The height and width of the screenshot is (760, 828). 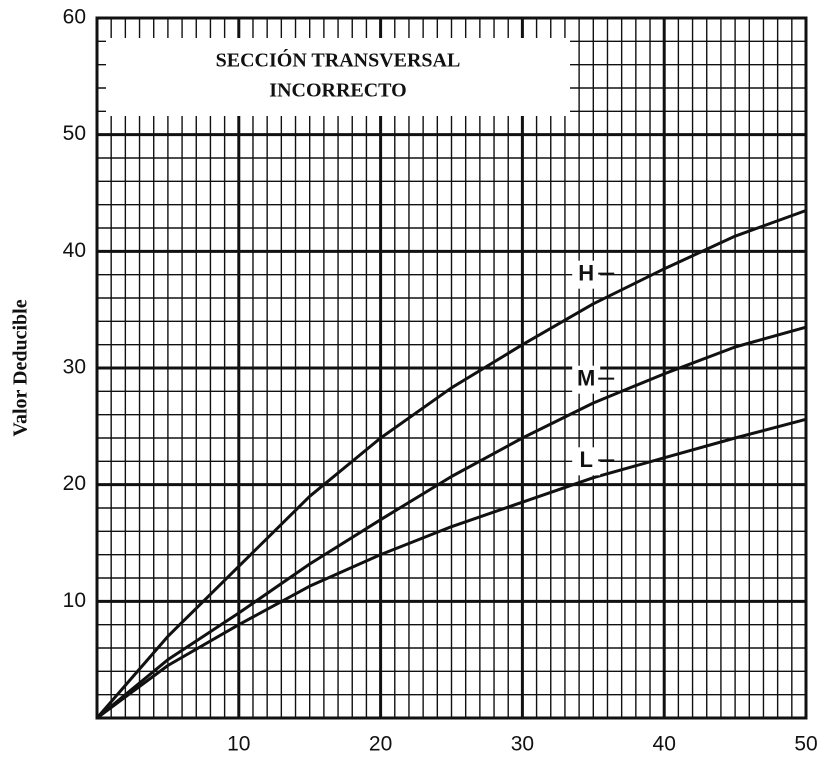 What do you see at coordinates (238, 744) in the screenshot?
I see `x-tick-label: 10` at bounding box center [238, 744].